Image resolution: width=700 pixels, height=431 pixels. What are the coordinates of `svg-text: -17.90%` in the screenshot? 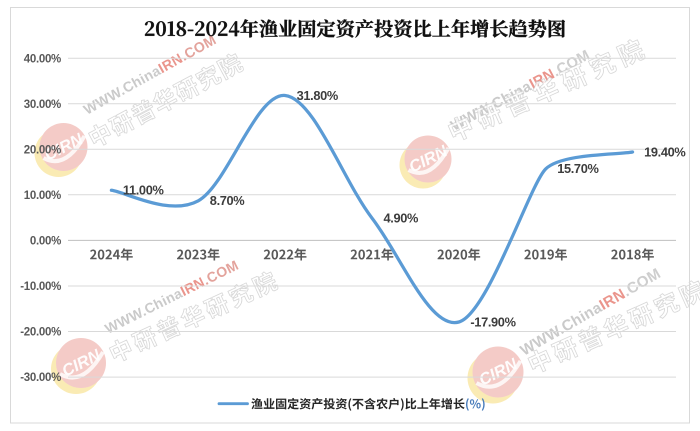 It's located at (493, 321).